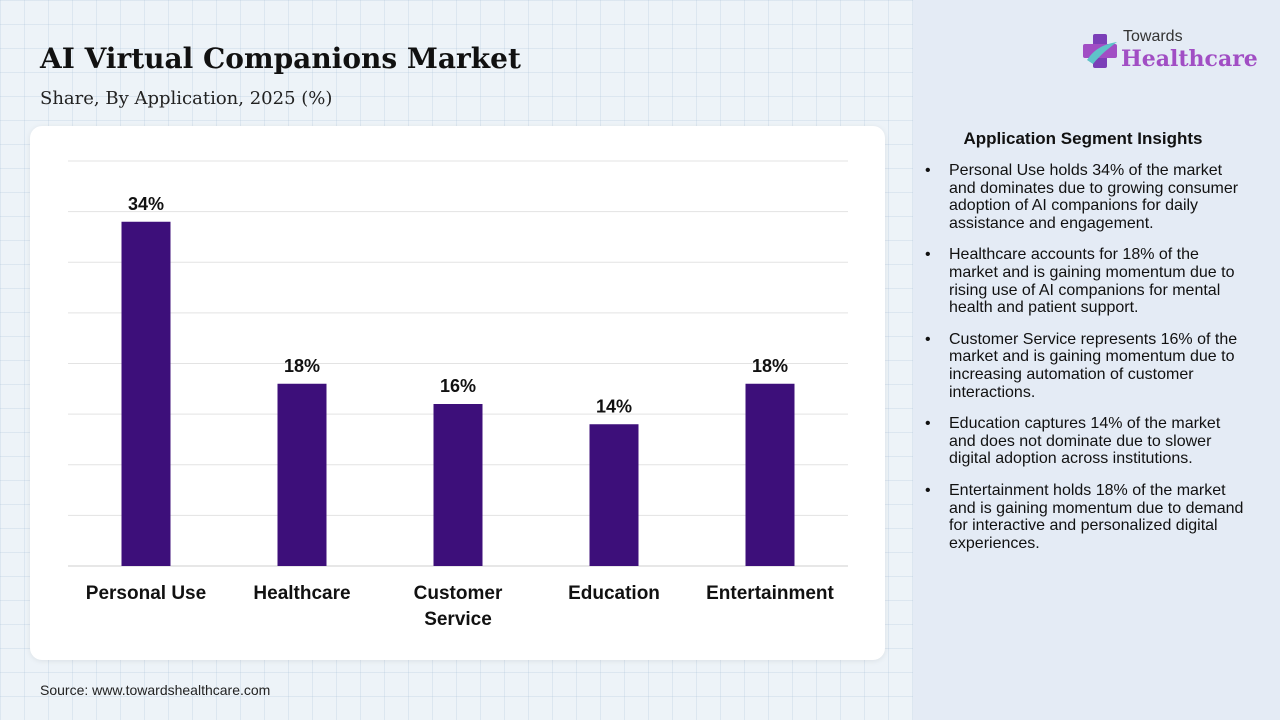  What do you see at coordinates (458, 619) in the screenshot?
I see `category-label: Service` at bounding box center [458, 619].